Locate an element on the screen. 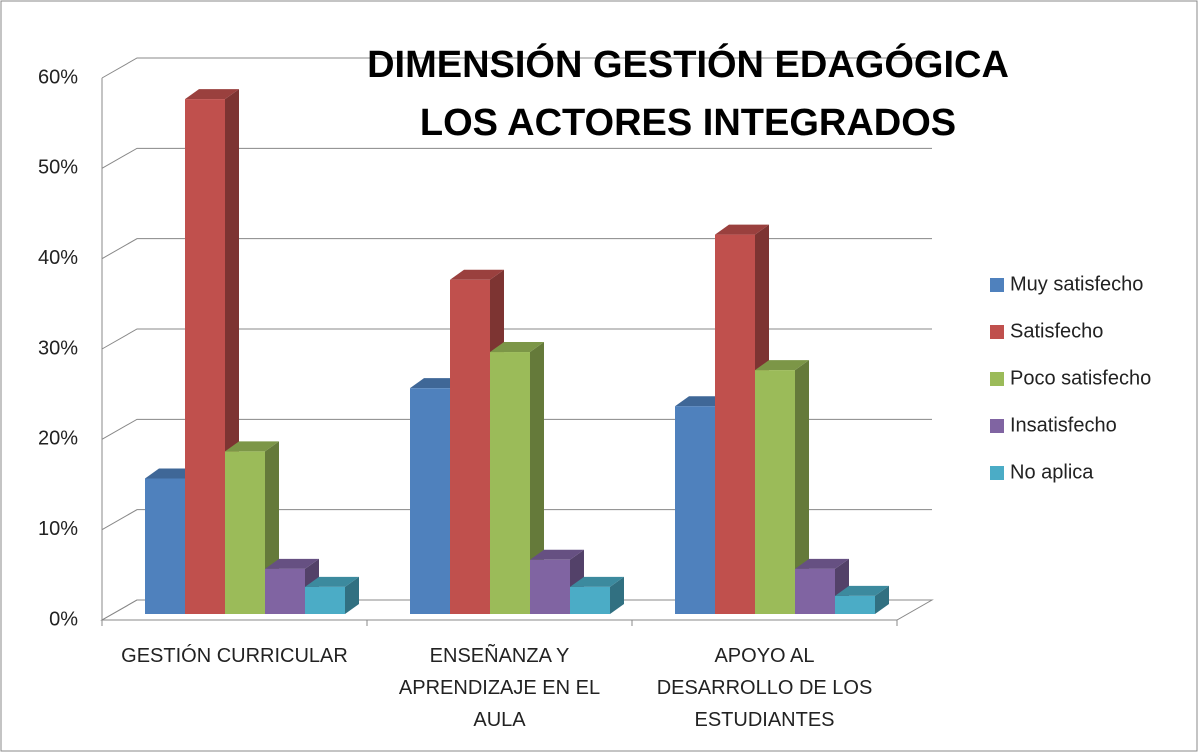 The height and width of the screenshot is (753, 1199). y-tick-label: 50% is located at coordinates (58, 168).